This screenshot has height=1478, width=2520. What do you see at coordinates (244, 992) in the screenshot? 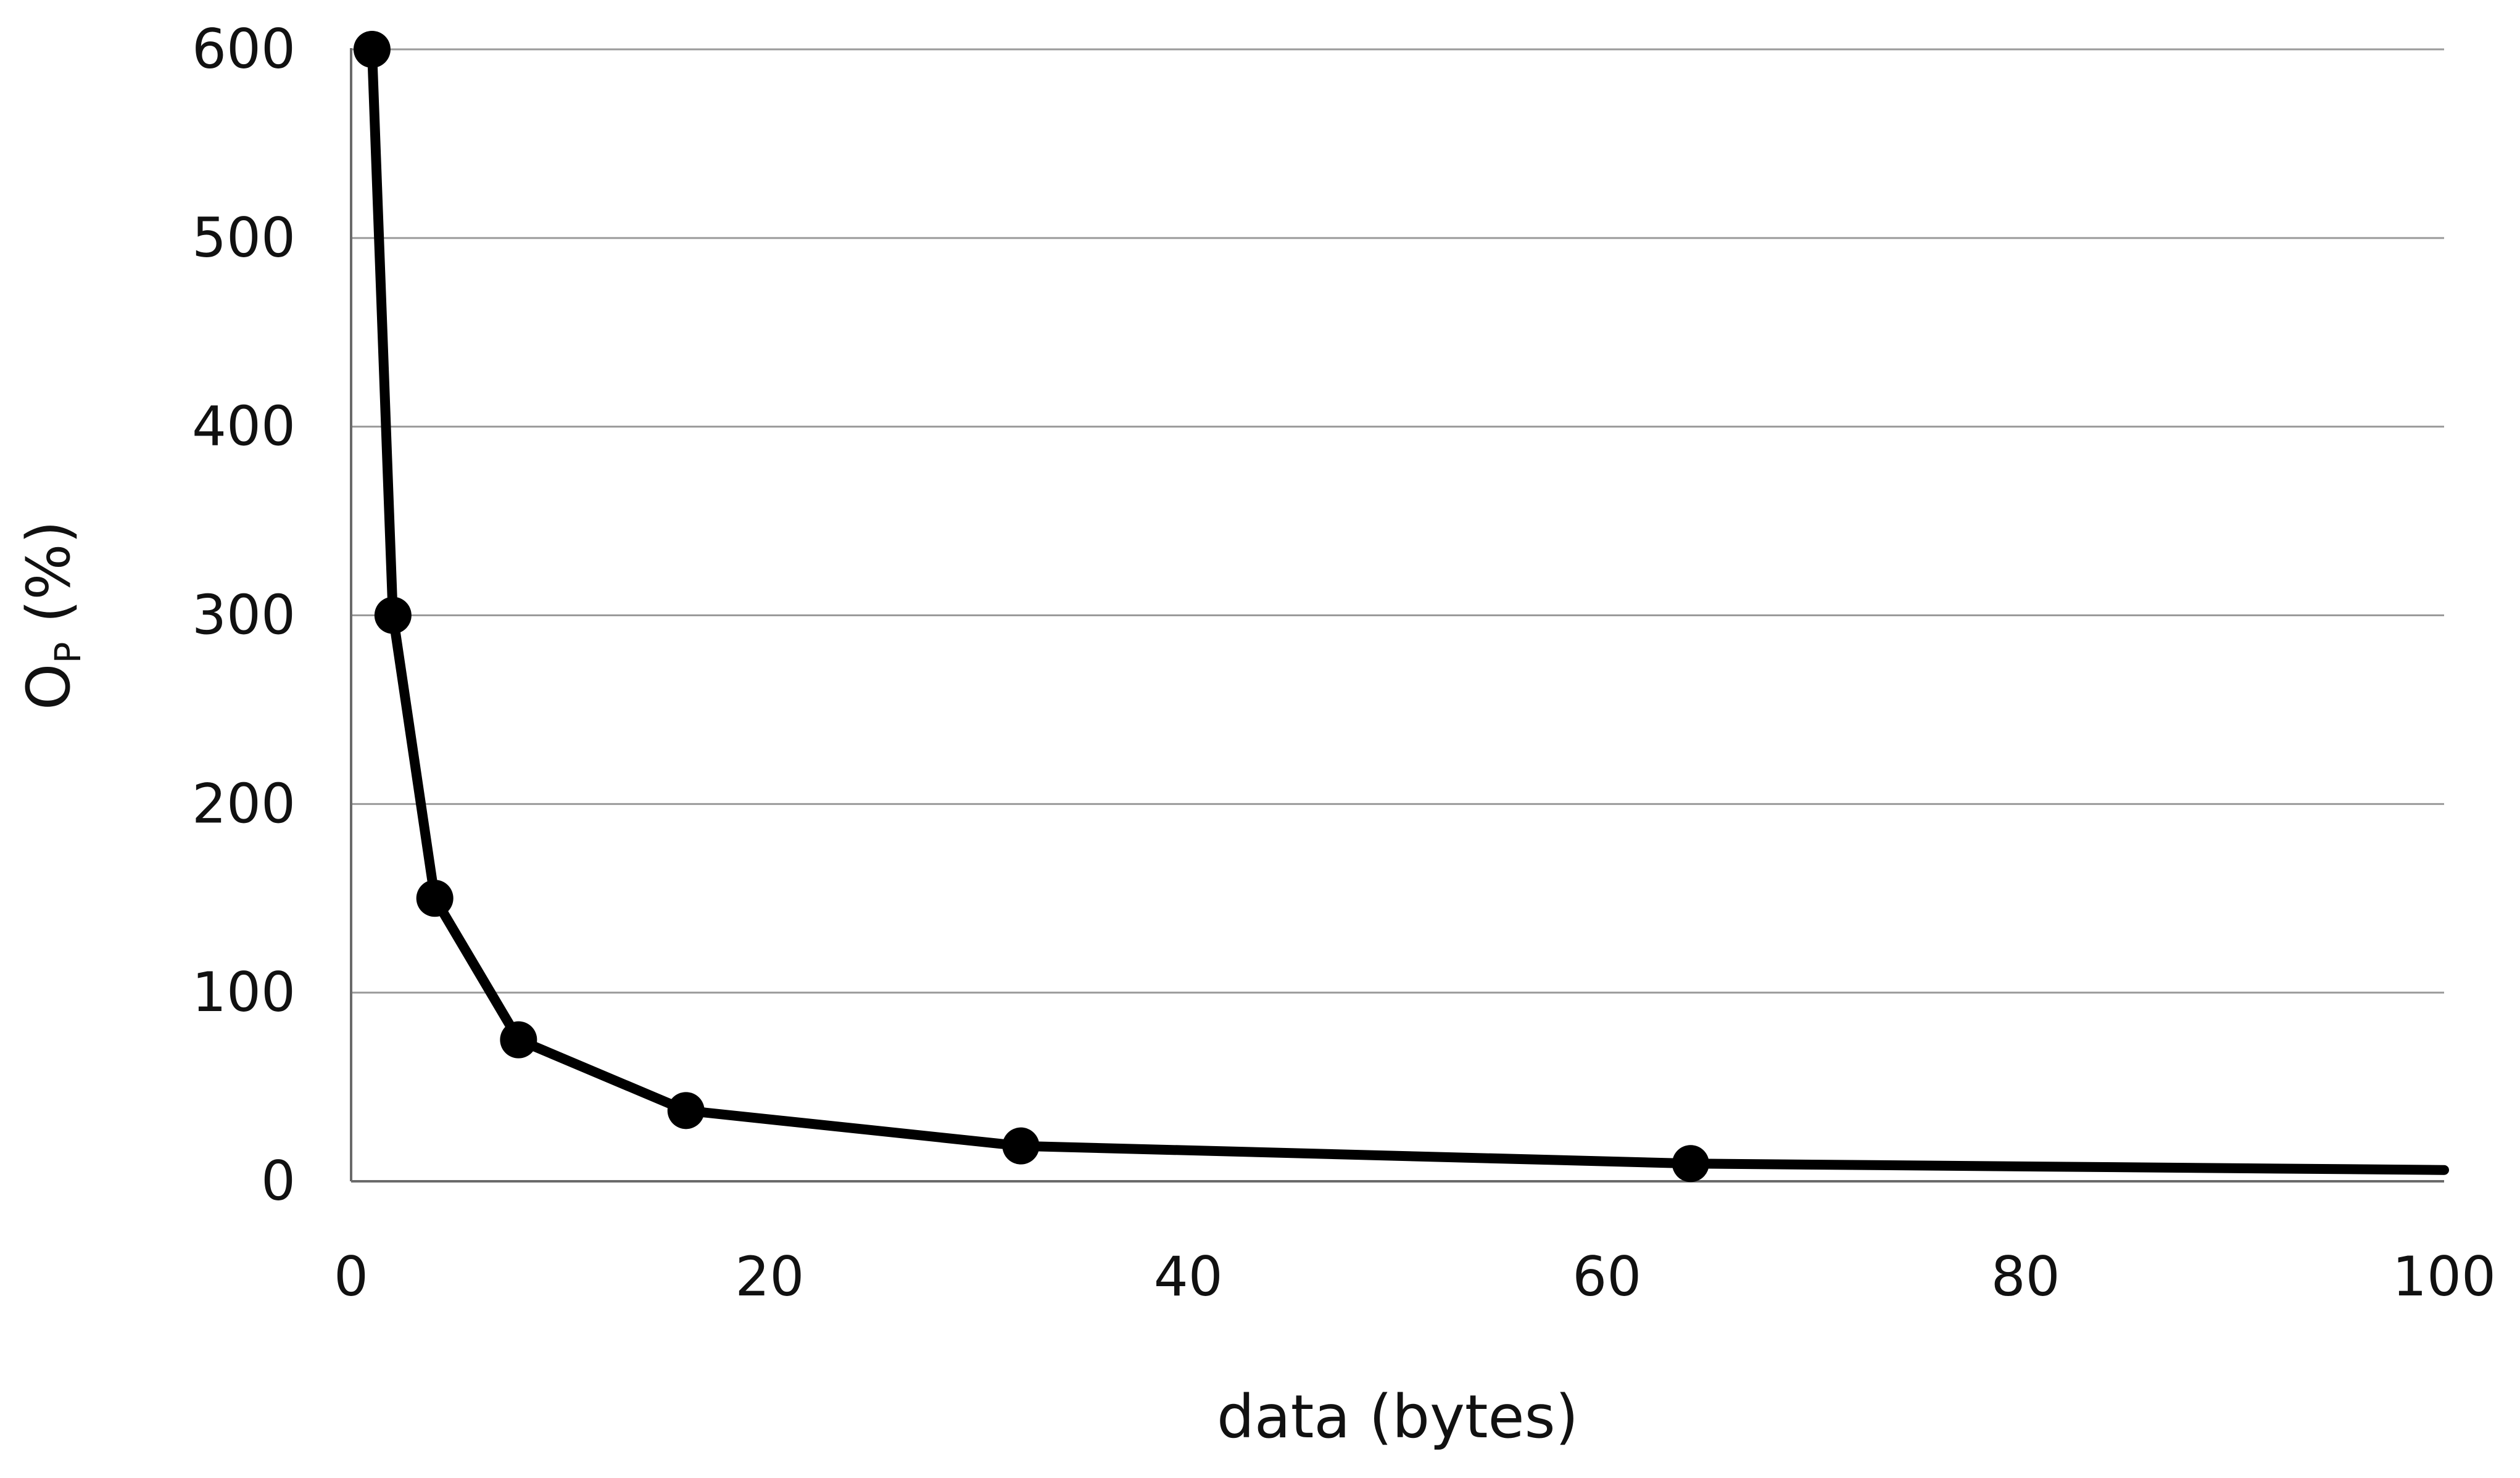
I see `y-tick-label: 100` at bounding box center [244, 992].